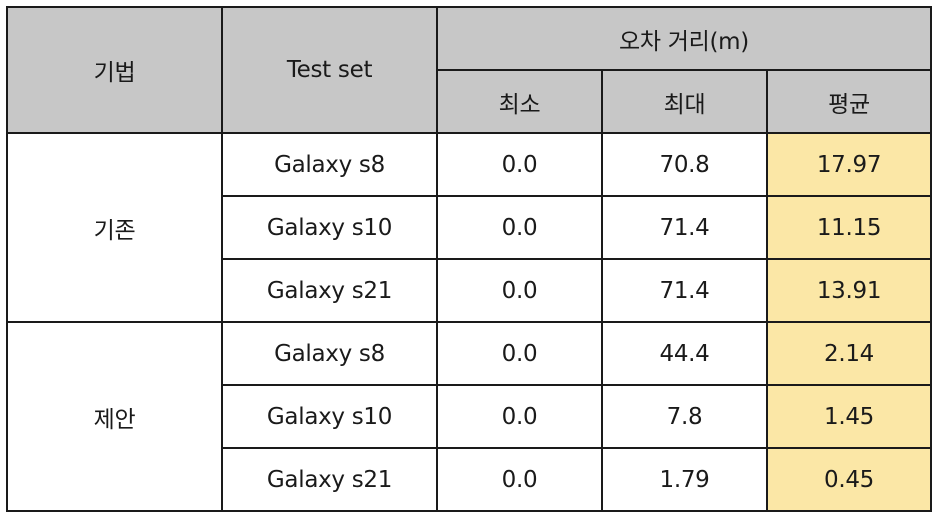 This screenshot has width=938, height=518. I want to click on header-max: 최대, so click(684, 101).